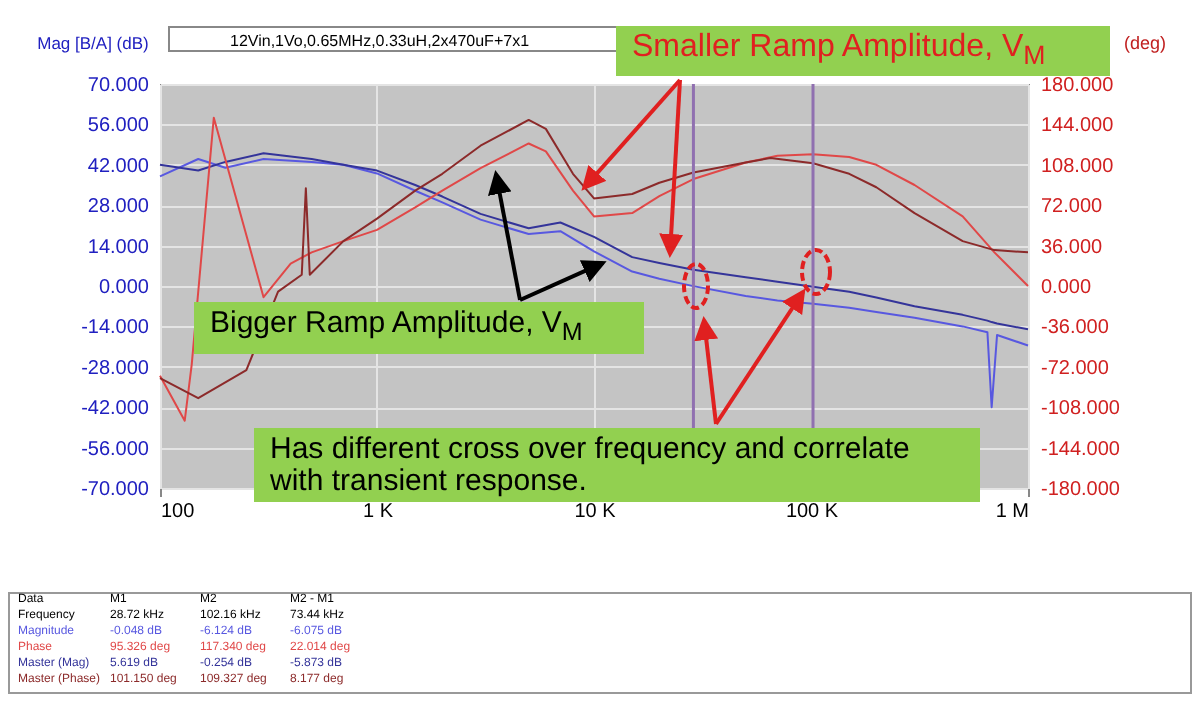 This screenshot has width=1198, height=708. Describe the element at coordinates (1078, 126) in the screenshot. I see `y2-tick-label: 144.000` at that location.